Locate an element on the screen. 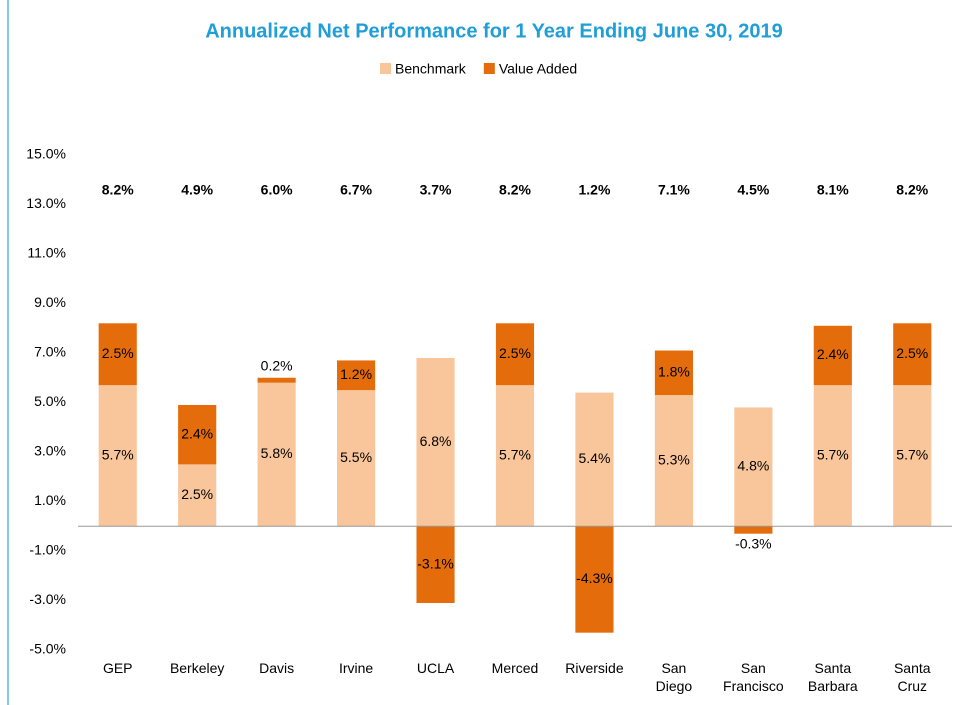 The height and width of the screenshot is (705, 960). x-tick-label-line: Irvine is located at coordinates (356, 668).